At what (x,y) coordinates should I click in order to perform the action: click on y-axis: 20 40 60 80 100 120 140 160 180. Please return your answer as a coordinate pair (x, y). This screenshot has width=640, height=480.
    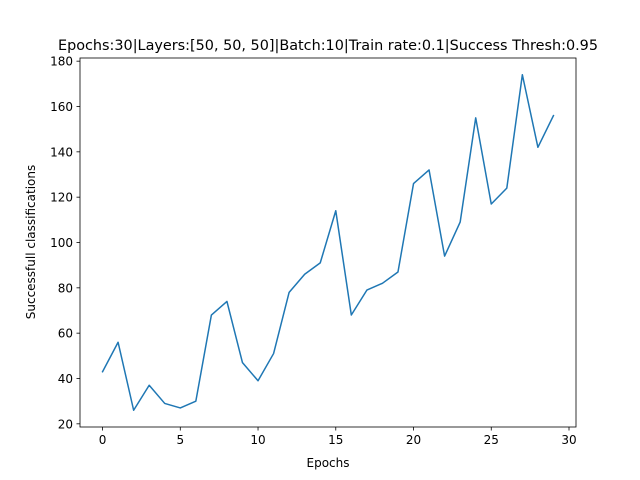
    Looking at the image, I should click on (65, 243).